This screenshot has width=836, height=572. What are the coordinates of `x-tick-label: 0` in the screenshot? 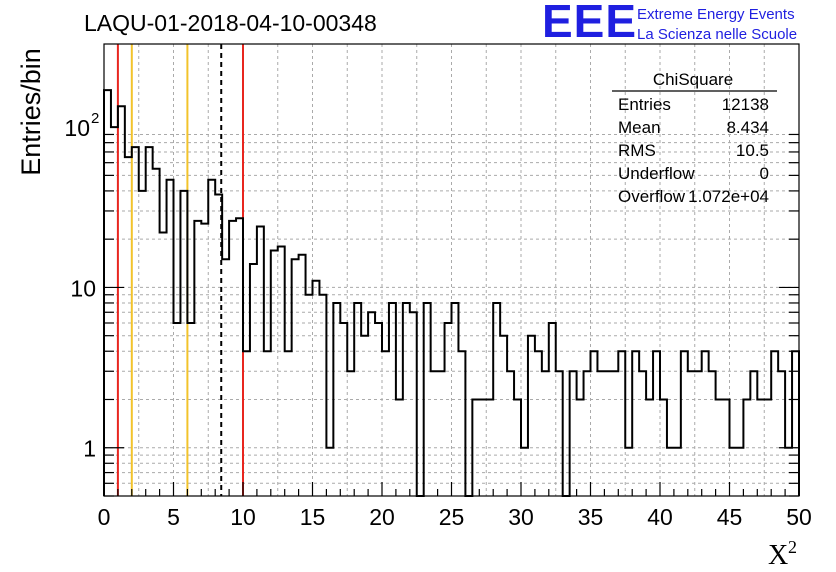 It's located at (104, 517).